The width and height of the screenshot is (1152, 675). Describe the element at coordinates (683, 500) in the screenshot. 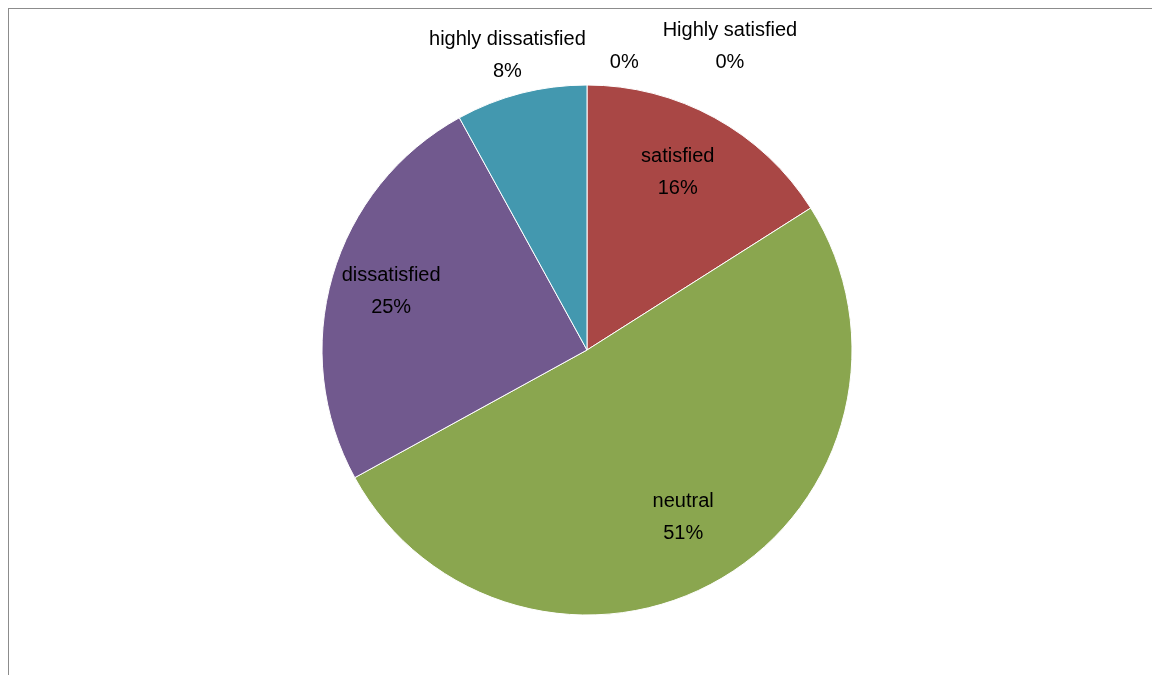

I see `slice-label: neutral` at that location.